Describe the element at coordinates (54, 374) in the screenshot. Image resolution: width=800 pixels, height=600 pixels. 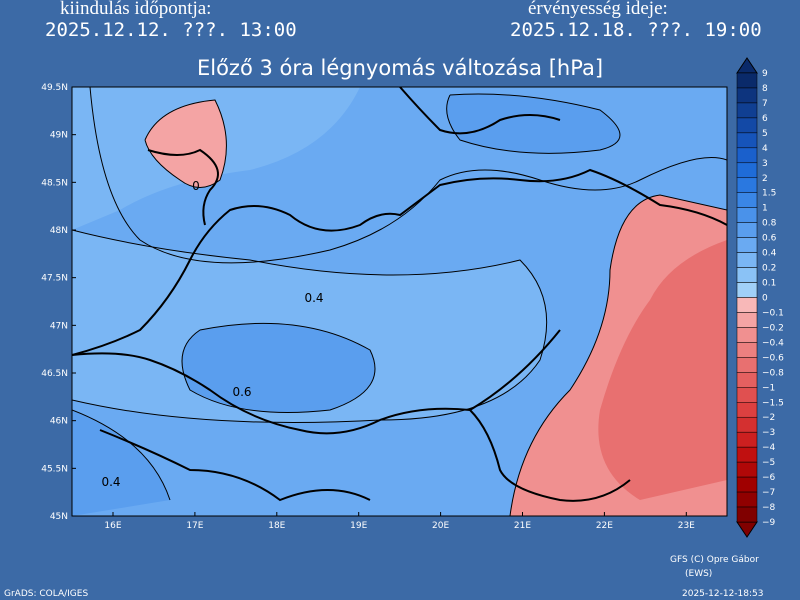
I see `lat-label: 46.5N` at that location.